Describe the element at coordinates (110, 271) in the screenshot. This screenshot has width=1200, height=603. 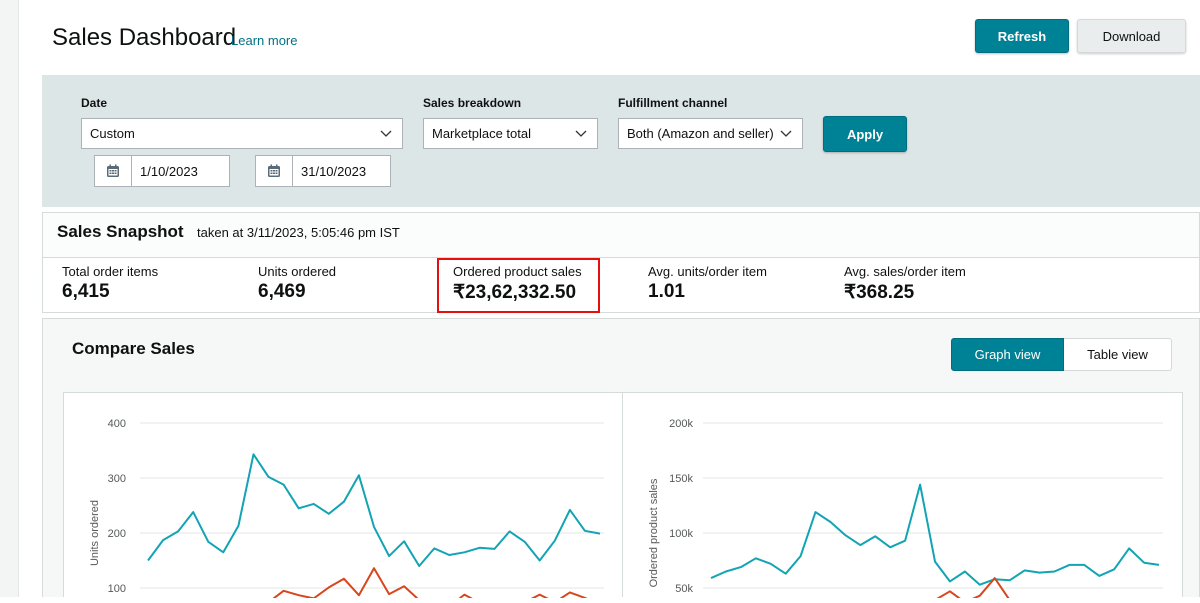
I see `metric-label: Total order items` at that location.